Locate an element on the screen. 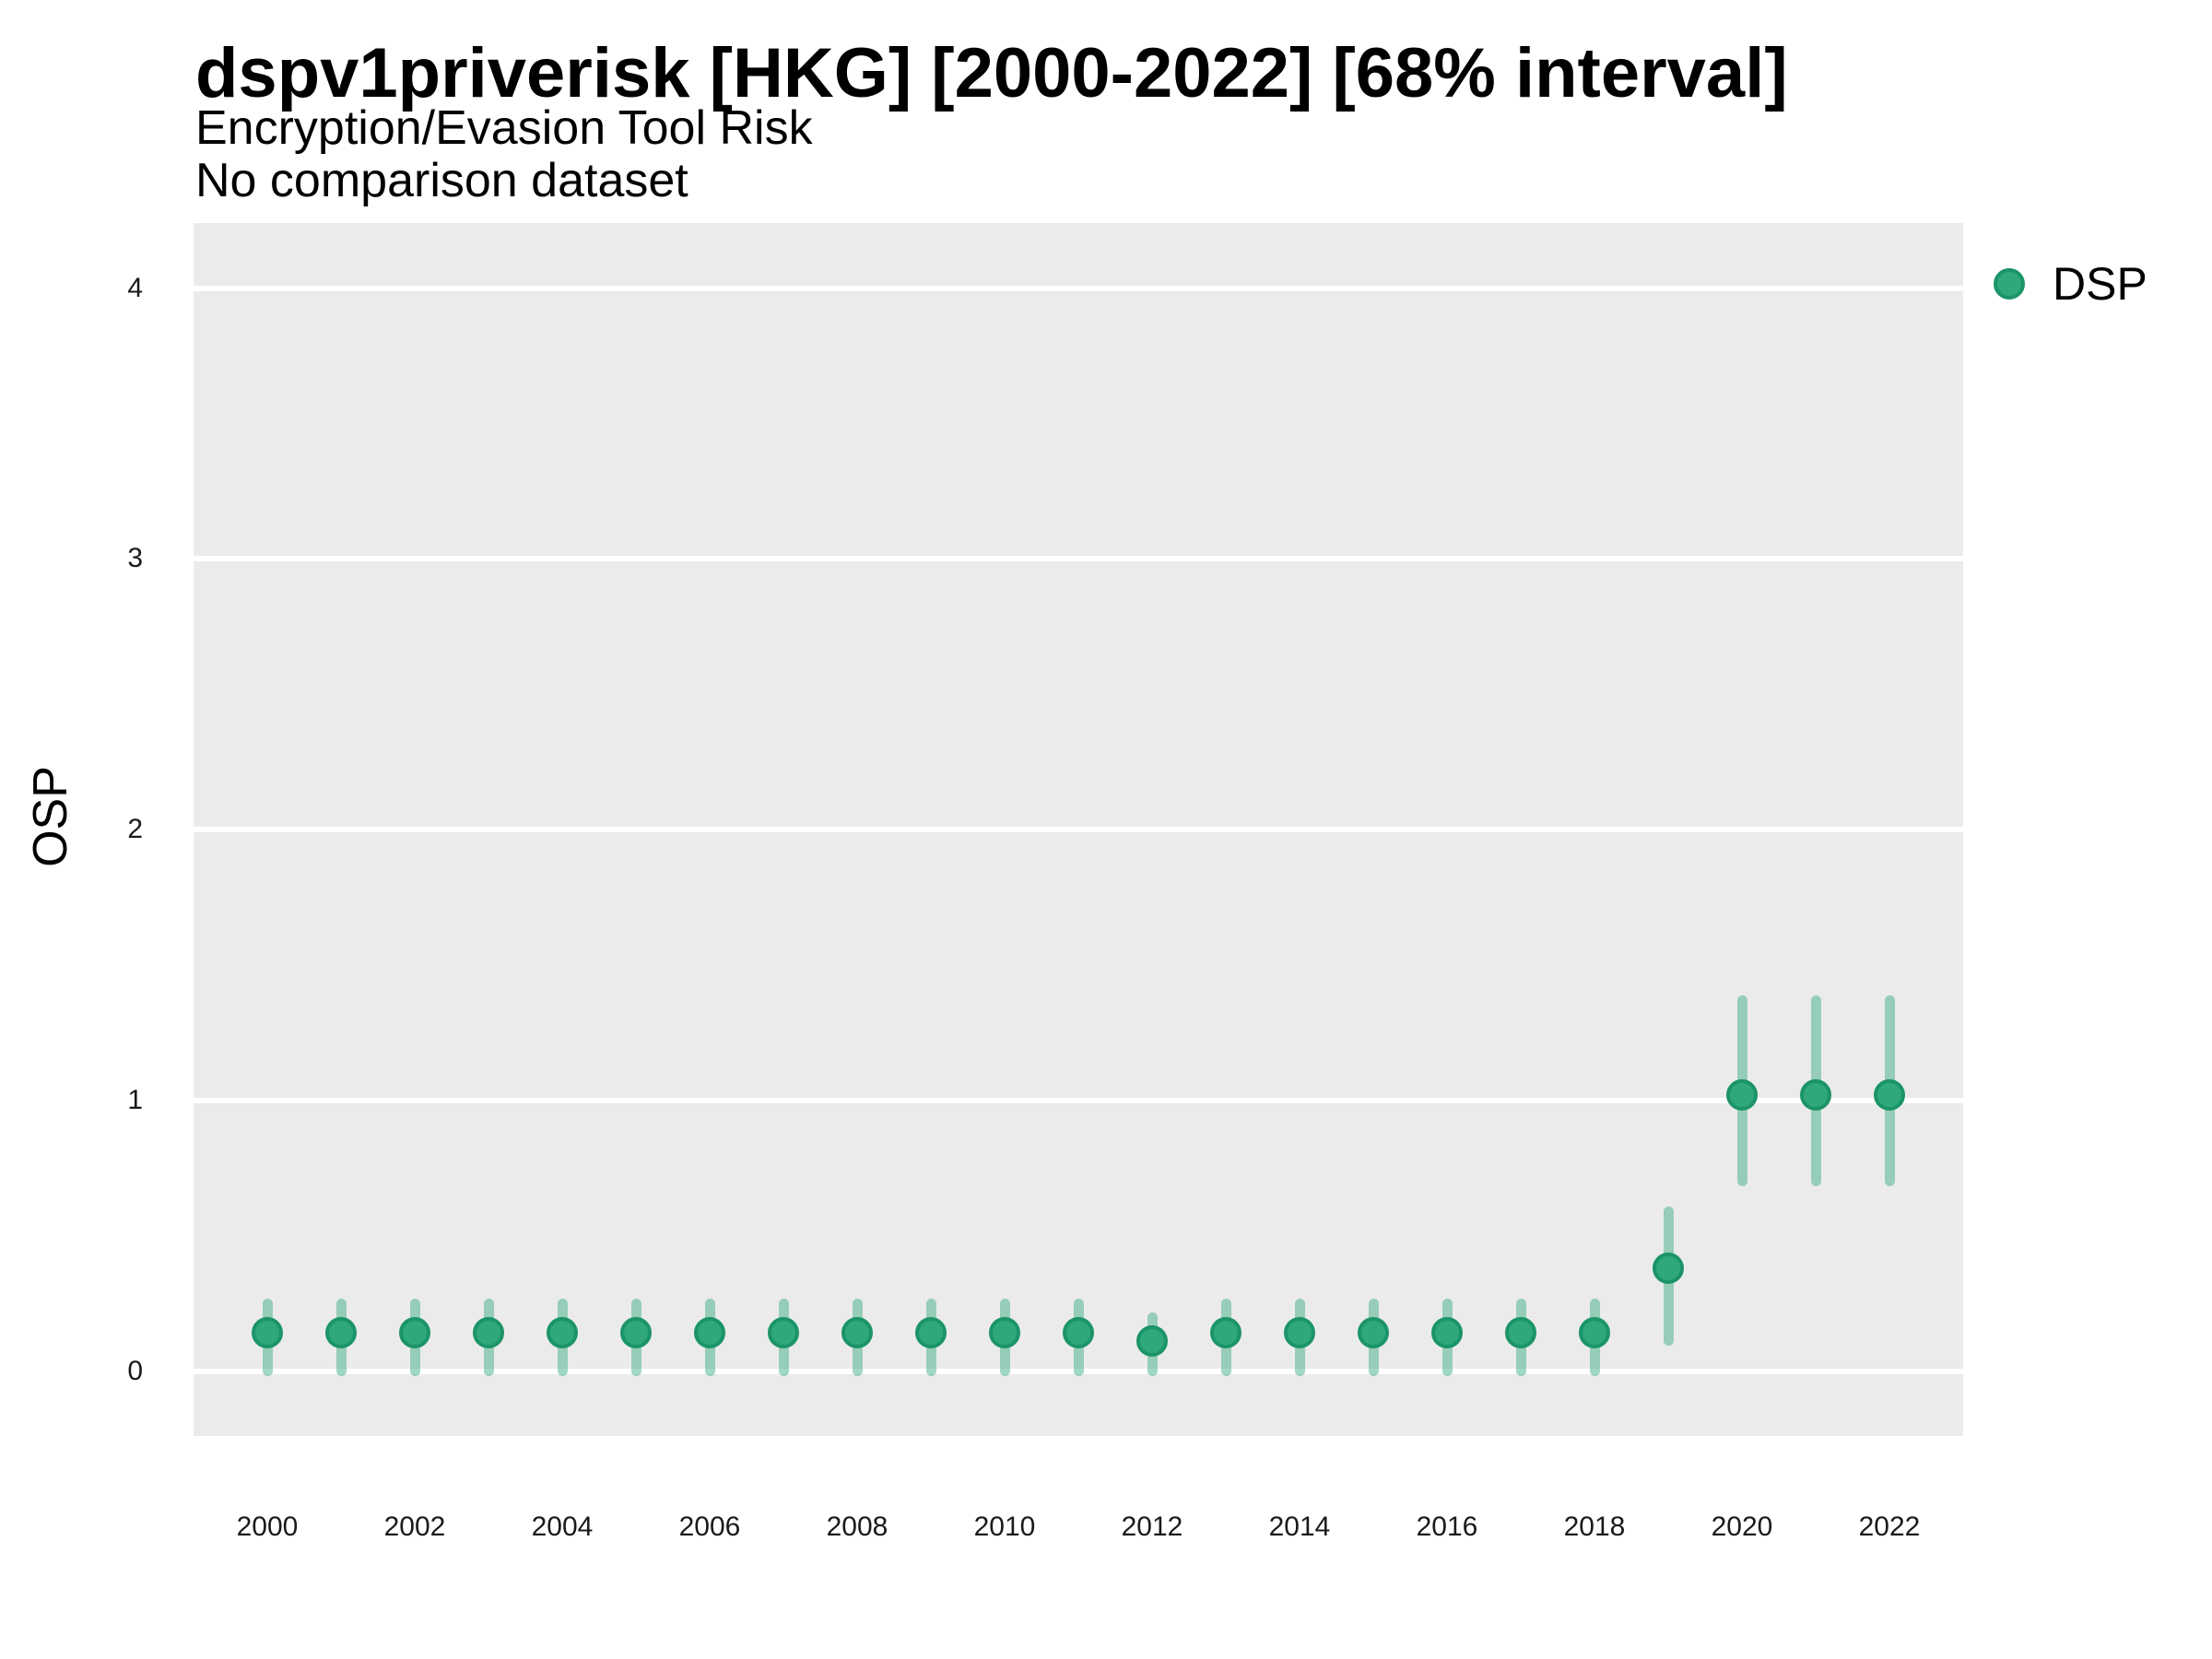  x-tick-label: 2002 is located at coordinates (414, 1527).